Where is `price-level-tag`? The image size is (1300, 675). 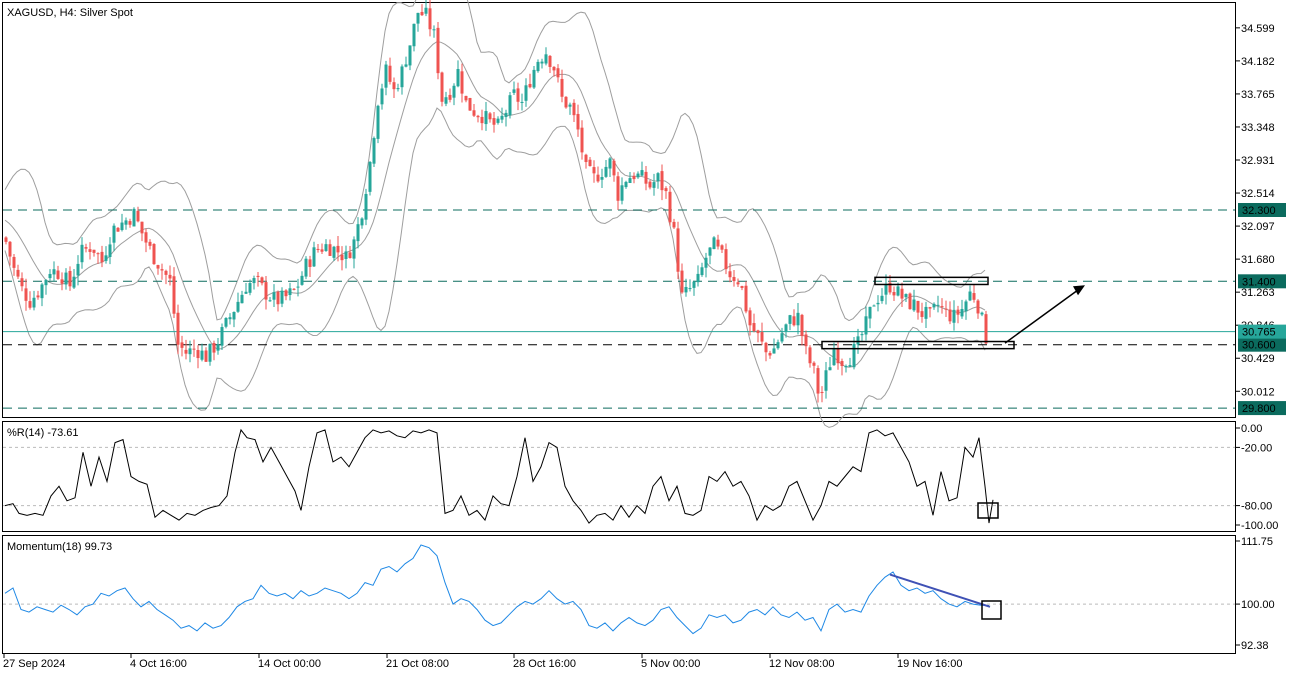 price-level-tag is located at coordinates (1262, 408).